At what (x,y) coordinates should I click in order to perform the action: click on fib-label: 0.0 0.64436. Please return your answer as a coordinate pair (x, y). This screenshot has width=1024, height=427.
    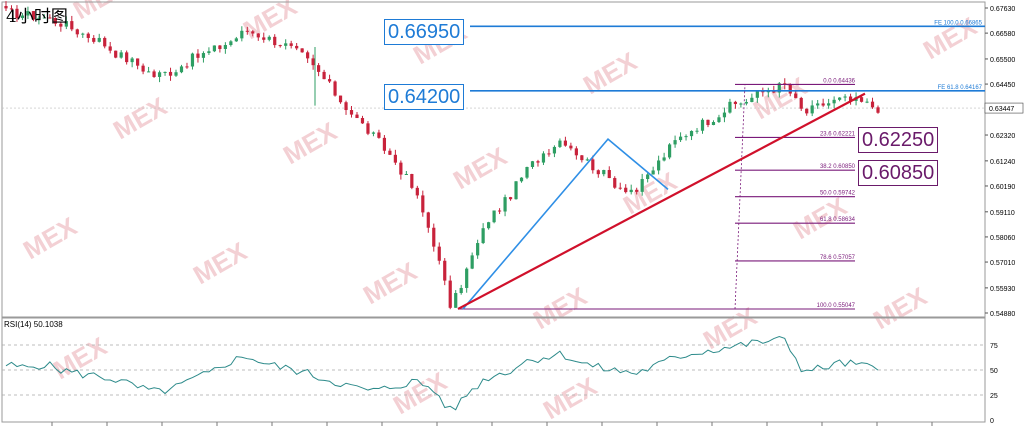
    Looking at the image, I should click on (839, 81).